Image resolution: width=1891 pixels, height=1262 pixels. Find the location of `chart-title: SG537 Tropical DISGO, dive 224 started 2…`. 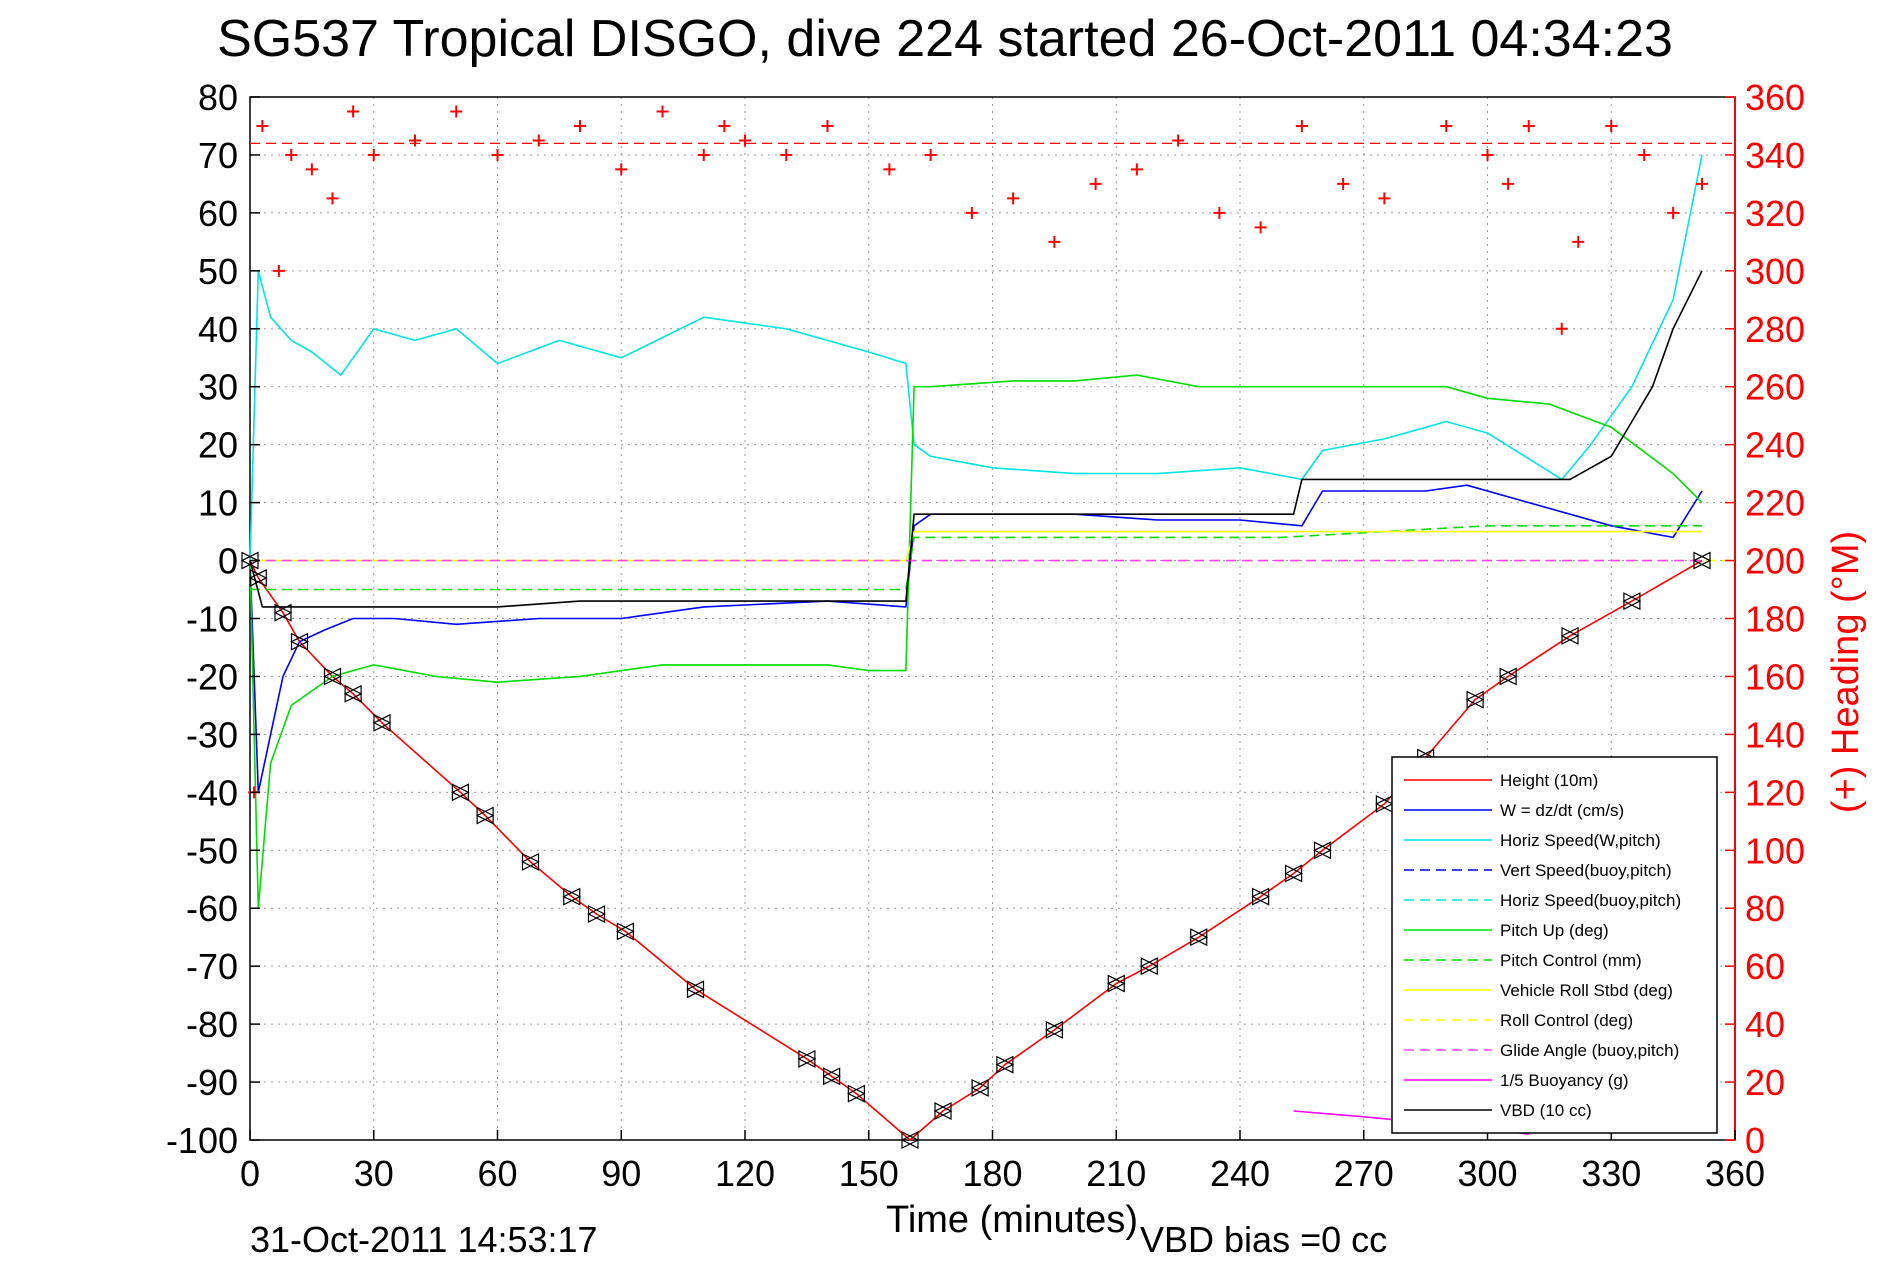

chart-title: SG537 Tropical DISGO, dive 224 started 2… is located at coordinates (945, 39).